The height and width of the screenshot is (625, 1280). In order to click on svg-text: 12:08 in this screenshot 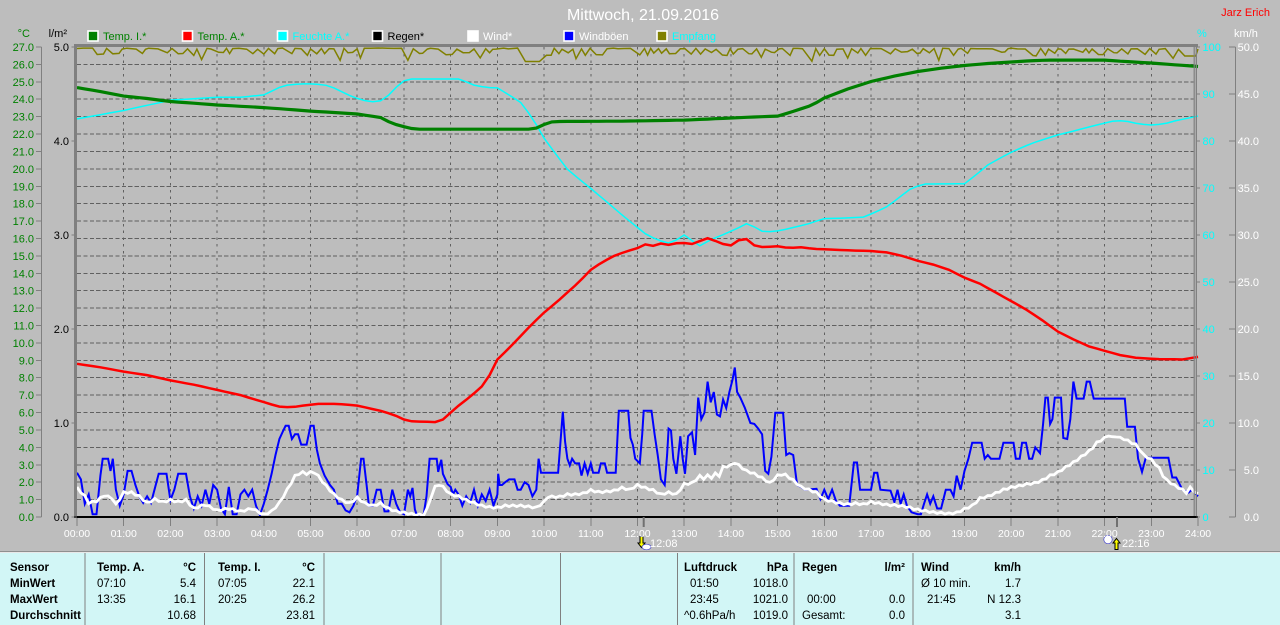, I will do `click(664, 544)`.